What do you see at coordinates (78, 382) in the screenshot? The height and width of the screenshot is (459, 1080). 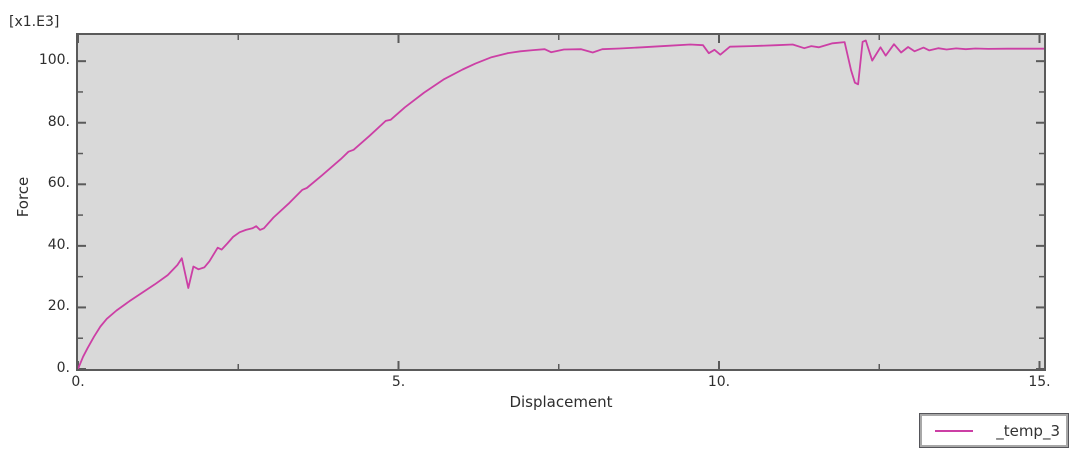 I see `x-tick-label: 0.` at bounding box center [78, 382].